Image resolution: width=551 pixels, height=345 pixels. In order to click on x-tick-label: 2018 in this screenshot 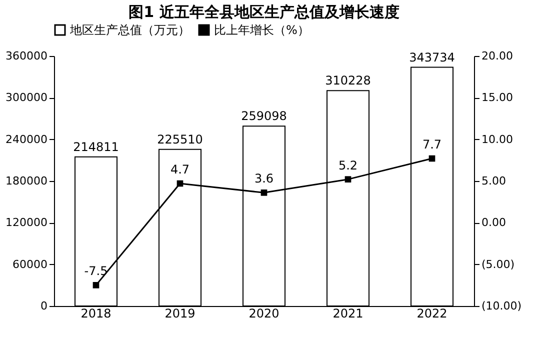, I will do `click(96, 313)`.